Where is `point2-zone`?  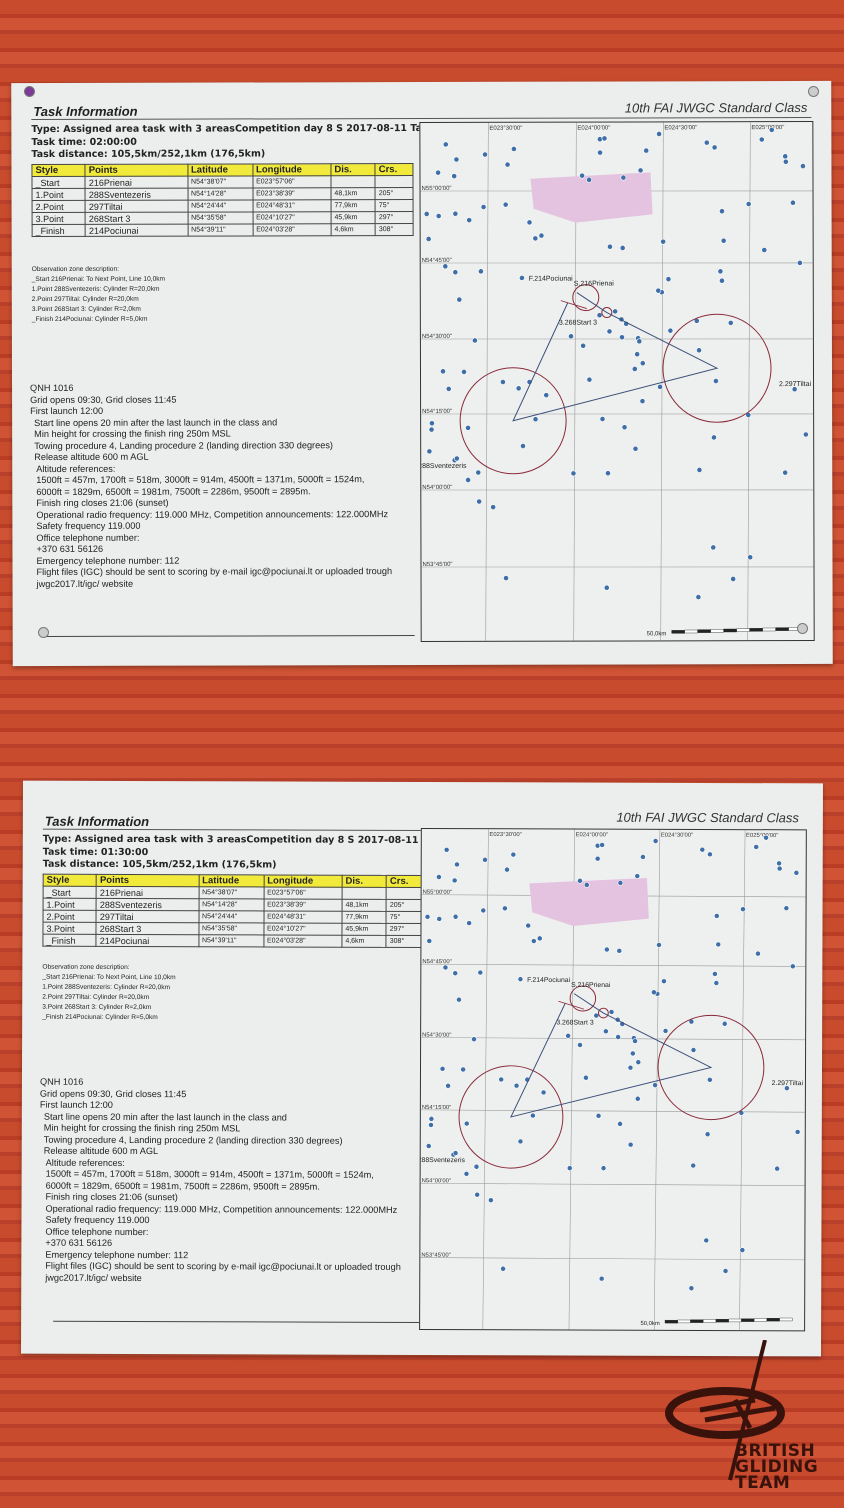 point2-zone is located at coordinates (711, 1067).